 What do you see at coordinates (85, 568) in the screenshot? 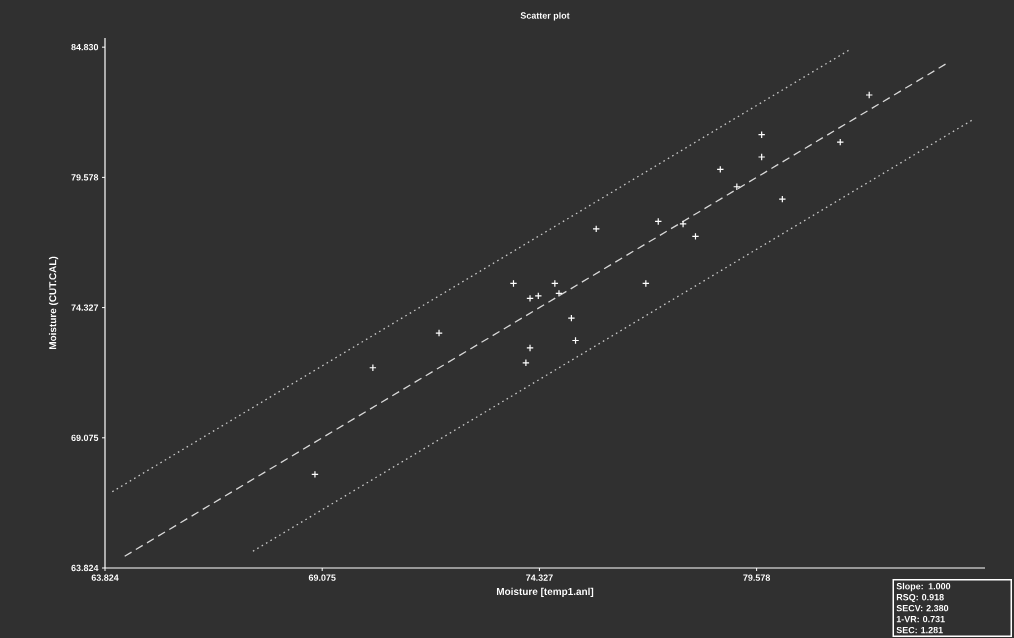
I see `y-tick-label: 63.824` at bounding box center [85, 568].